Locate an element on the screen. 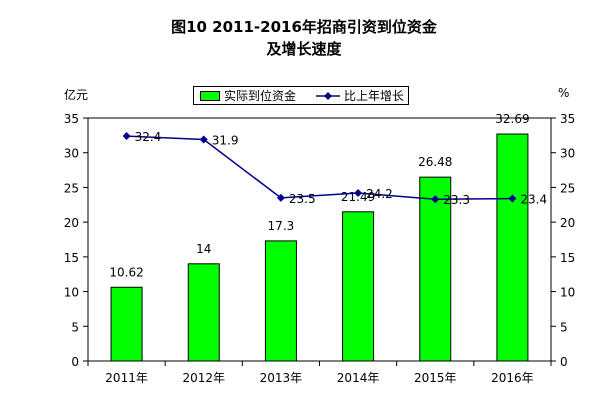  x-tick-label: 2013年 is located at coordinates (281, 378).